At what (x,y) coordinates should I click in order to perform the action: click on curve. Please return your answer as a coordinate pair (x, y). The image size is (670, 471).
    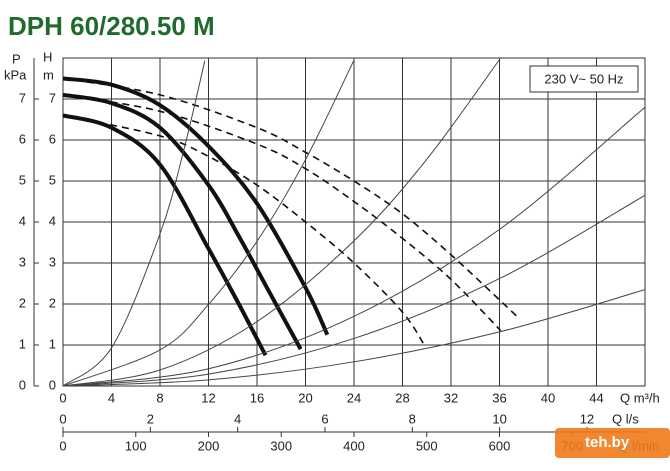
    Looking at the image, I should click on (134, 223).